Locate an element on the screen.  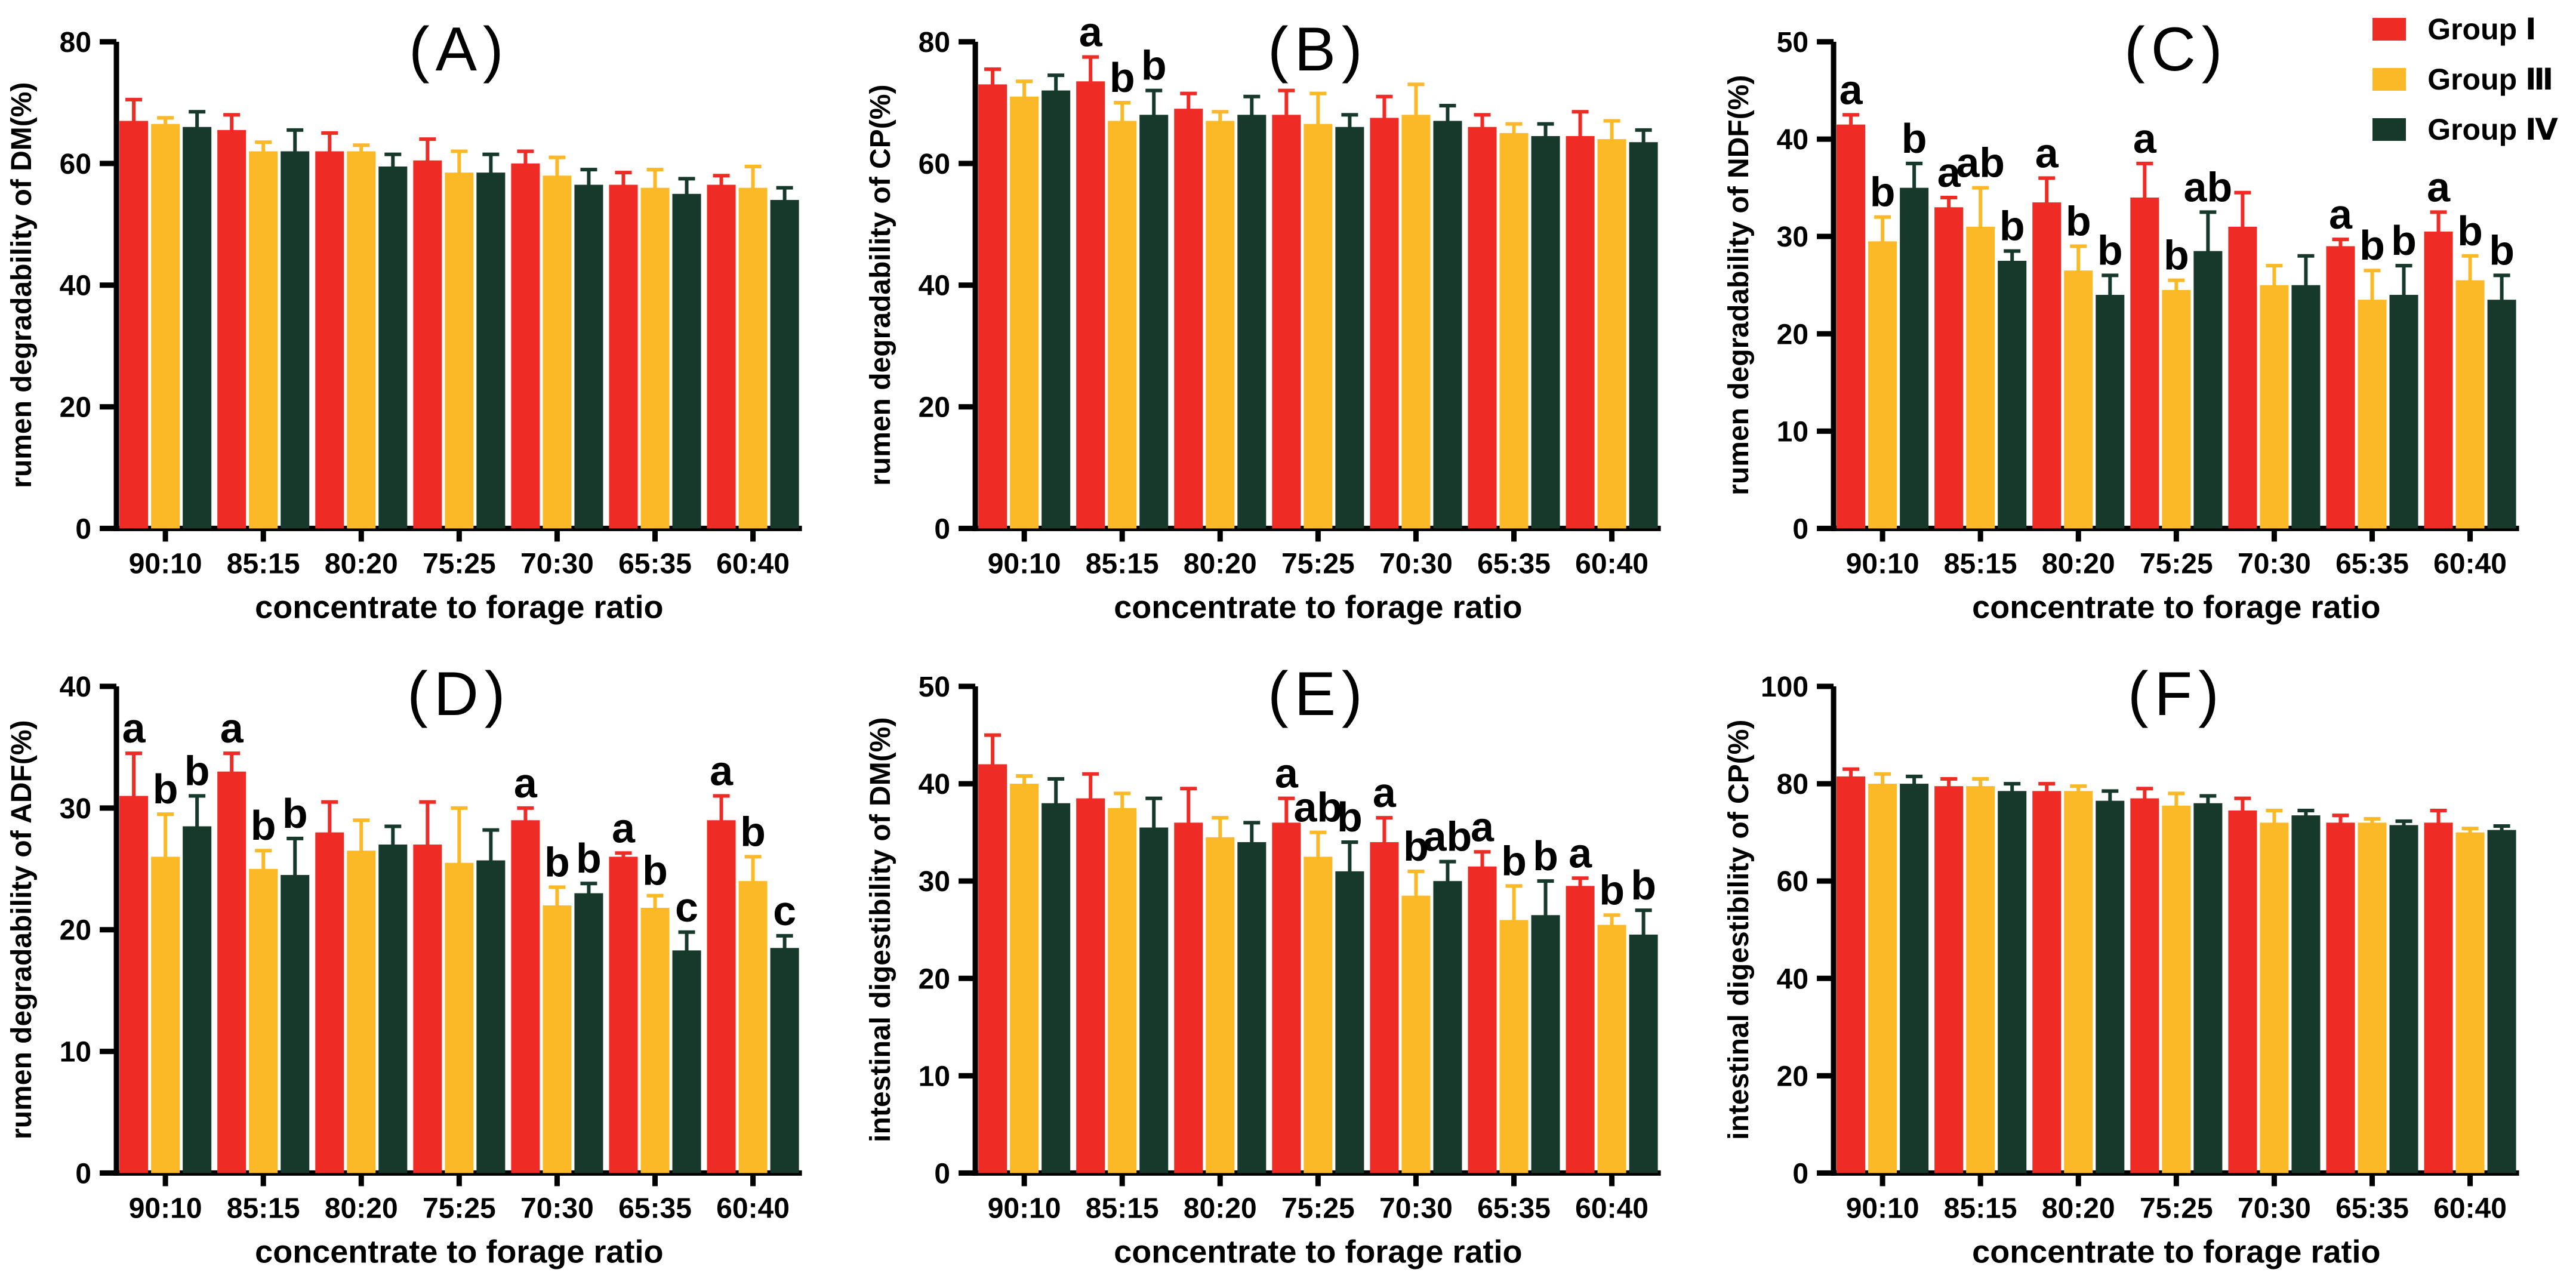
y-axis-label: rumen degradability of ADF(%) is located at coordinates (22, 929).